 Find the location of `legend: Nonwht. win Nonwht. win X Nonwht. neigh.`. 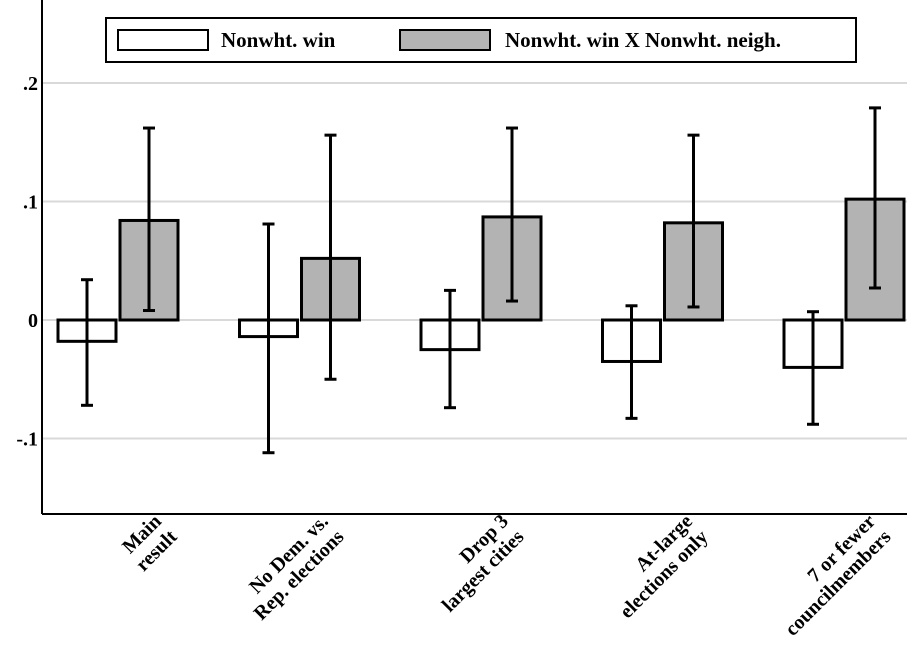

legend: Nonwht. win Nonwht. win X Nonwht. neigh. is located at coordinates (481, 40).